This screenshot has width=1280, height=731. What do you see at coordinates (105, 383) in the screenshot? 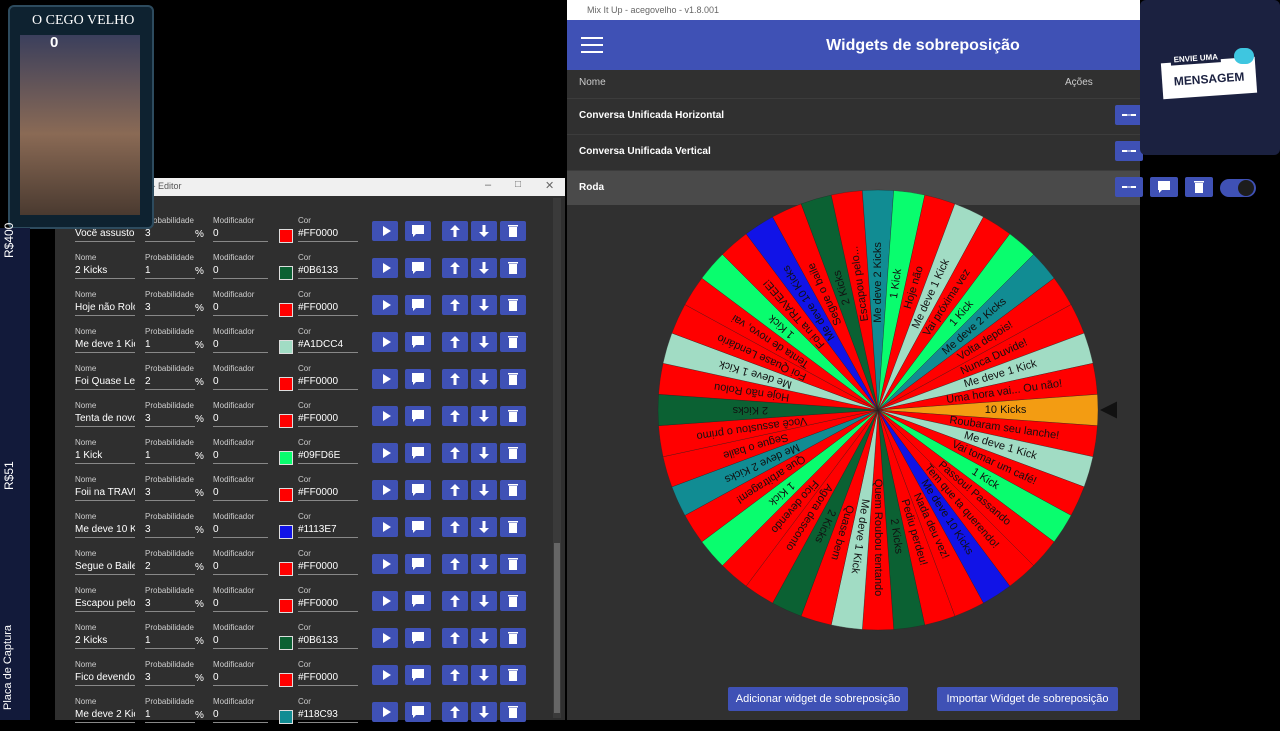
I see `name-input: Foi Quase Ler` at bounding box center [105, 383].